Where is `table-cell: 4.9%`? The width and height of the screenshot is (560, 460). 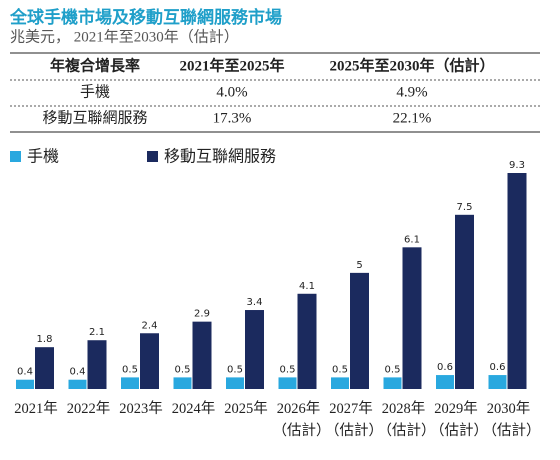 table-cell: 4.9% is located at coordinates (411, 92).